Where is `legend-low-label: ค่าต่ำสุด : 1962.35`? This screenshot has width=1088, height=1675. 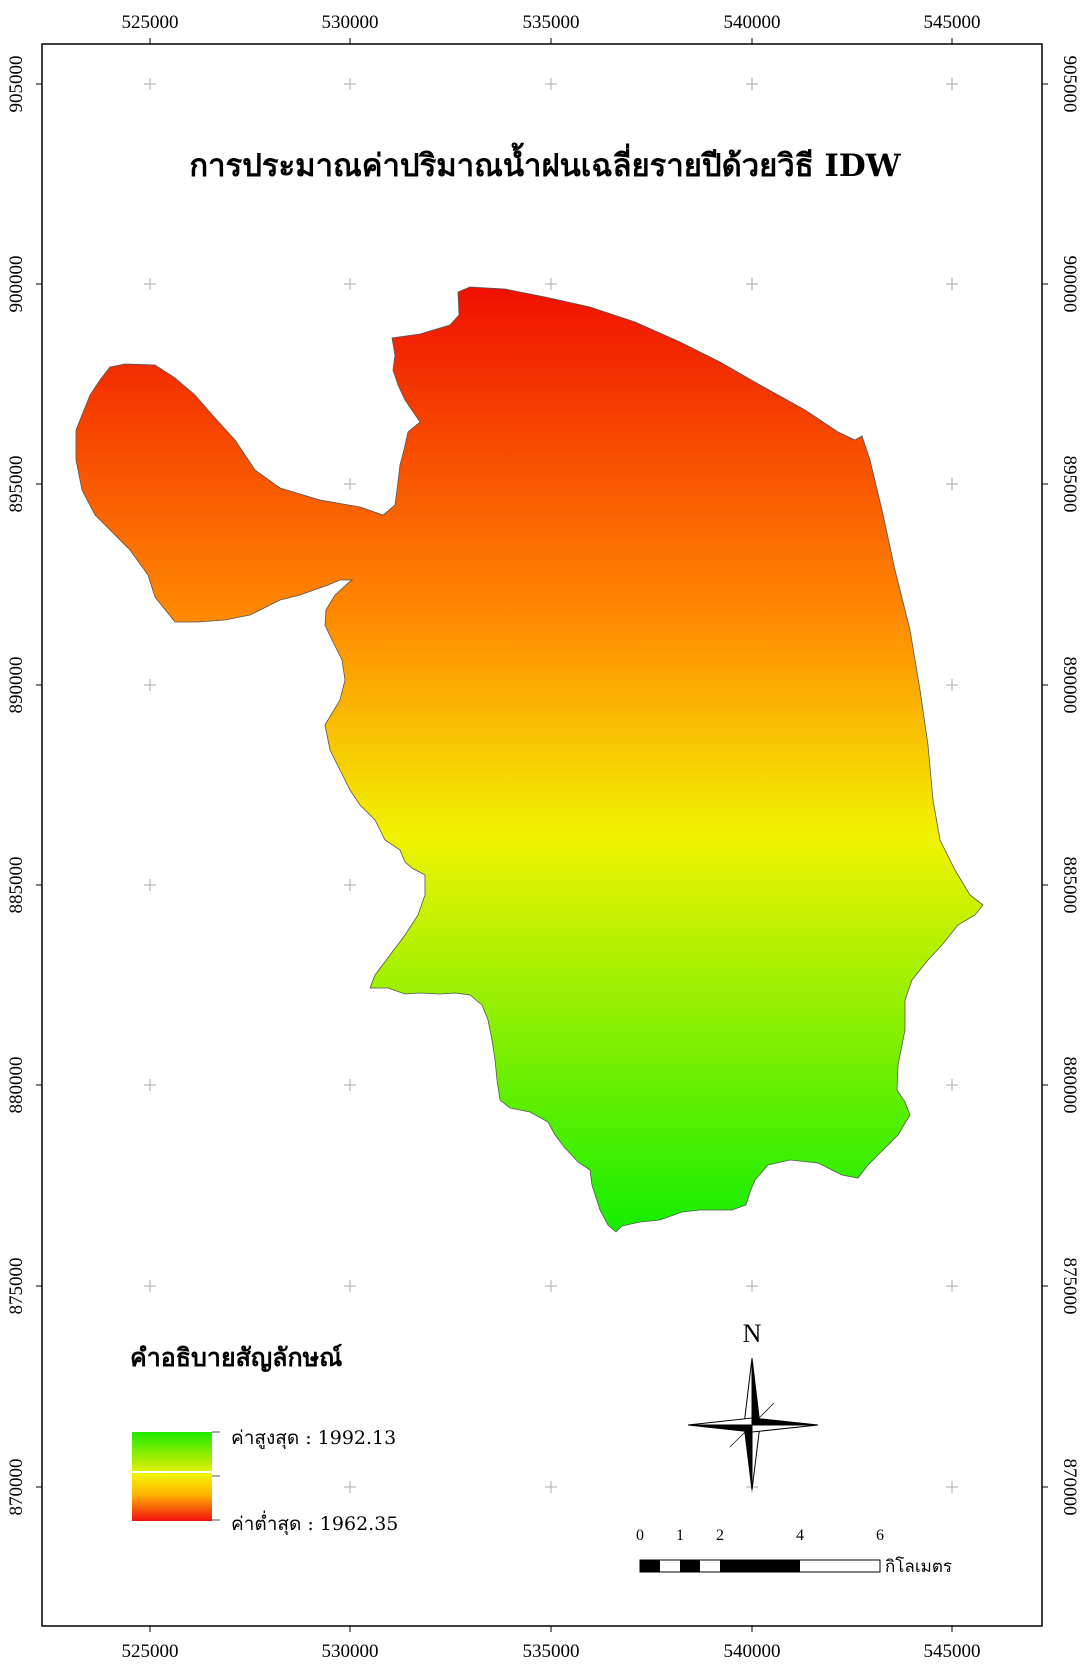 legend-low-label: ค่าต่ำสุด : 1962.35 is located at coordinates (314, 1523).